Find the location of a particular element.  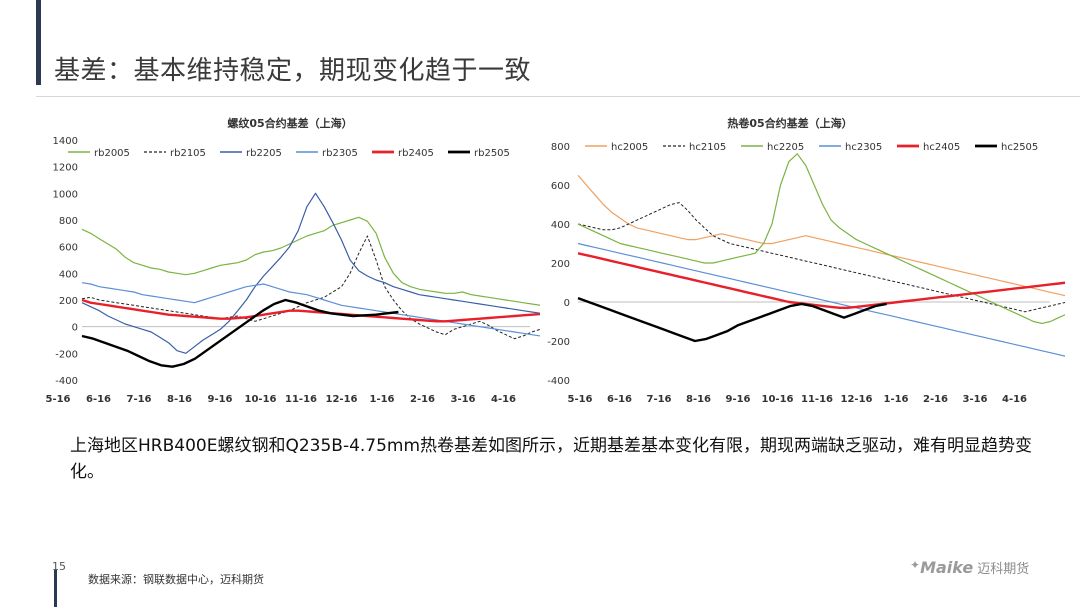

hc-legend-label-4: hc2405 is located at coordinates (941, 147).